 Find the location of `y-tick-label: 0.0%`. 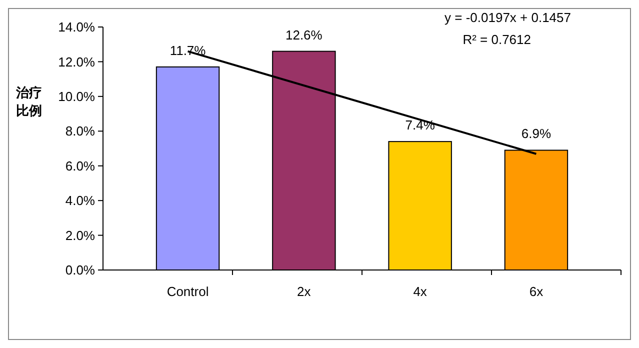

y-tick-label: 0.0% is located at coordinates (80, 270).